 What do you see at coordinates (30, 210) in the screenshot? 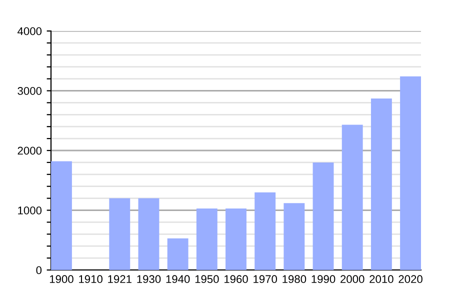
I see `y-tick-label: 1000` at bounding box center [30, 210].